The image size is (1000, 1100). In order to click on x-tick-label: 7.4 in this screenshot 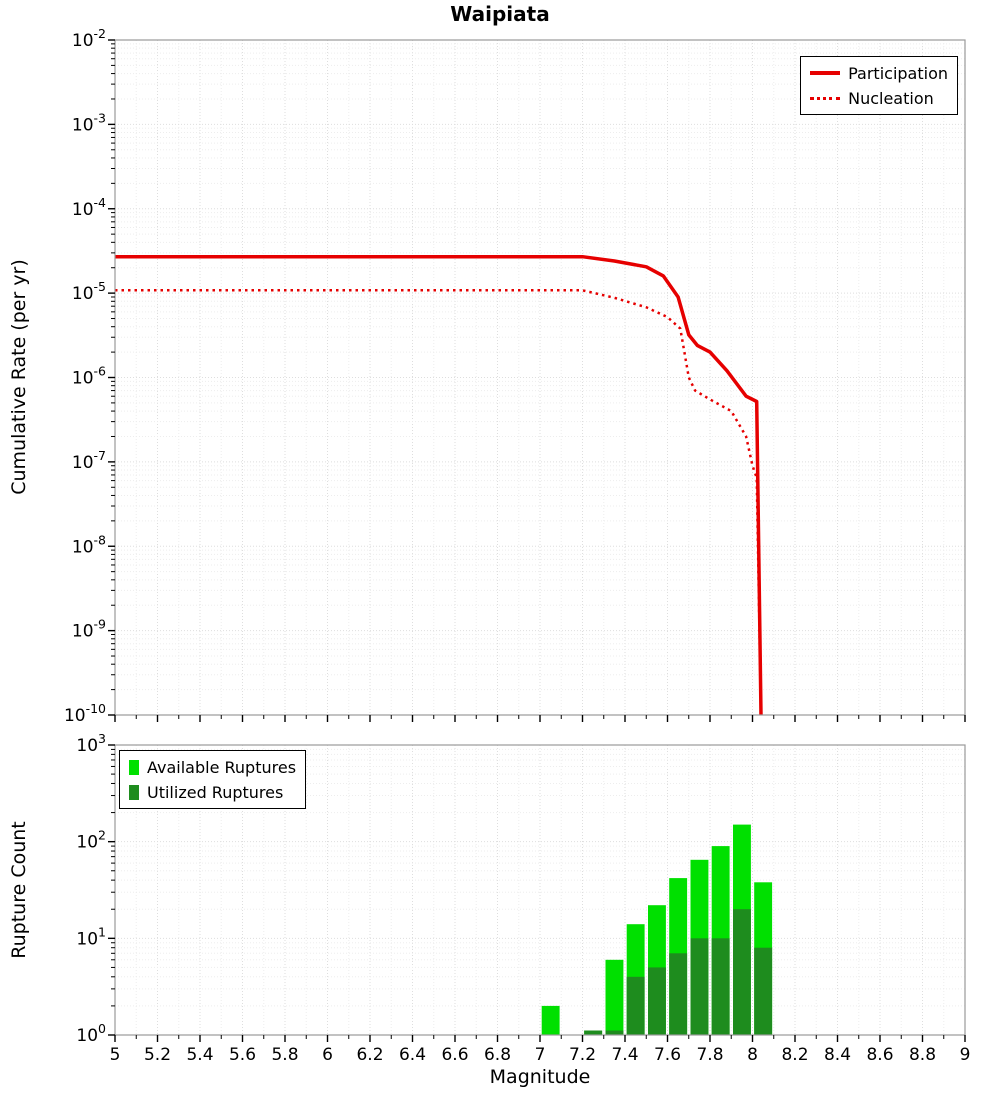, I will do `click(624, 1055)`.